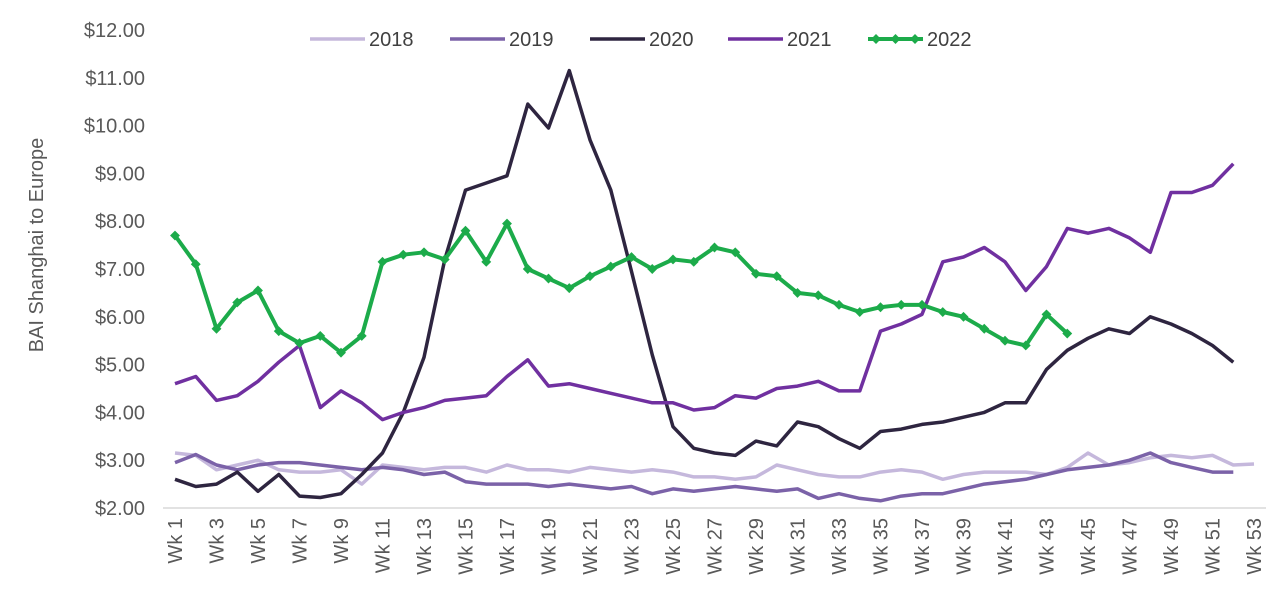  I want to click on x-tick-label: Wk 11, so click(384, 545).